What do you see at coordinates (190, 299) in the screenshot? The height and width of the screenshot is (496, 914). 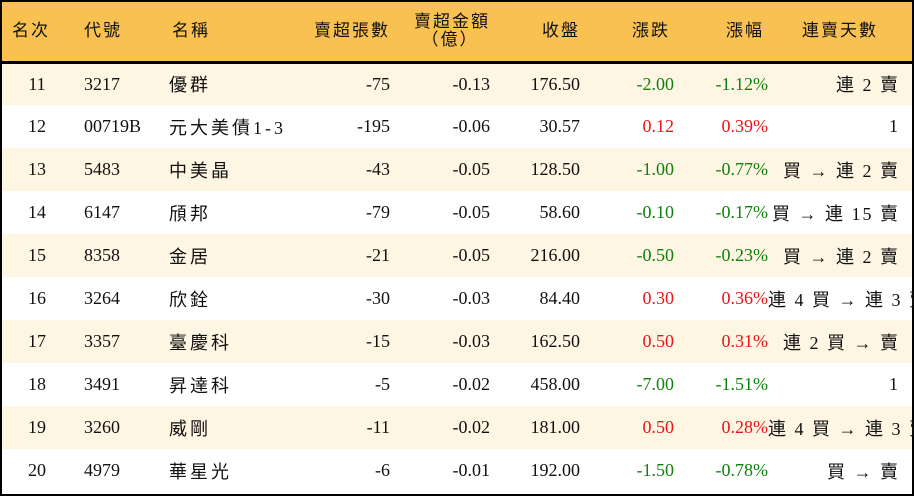 I see `cell-name: 欣銓` at bounding box center [190, 299].